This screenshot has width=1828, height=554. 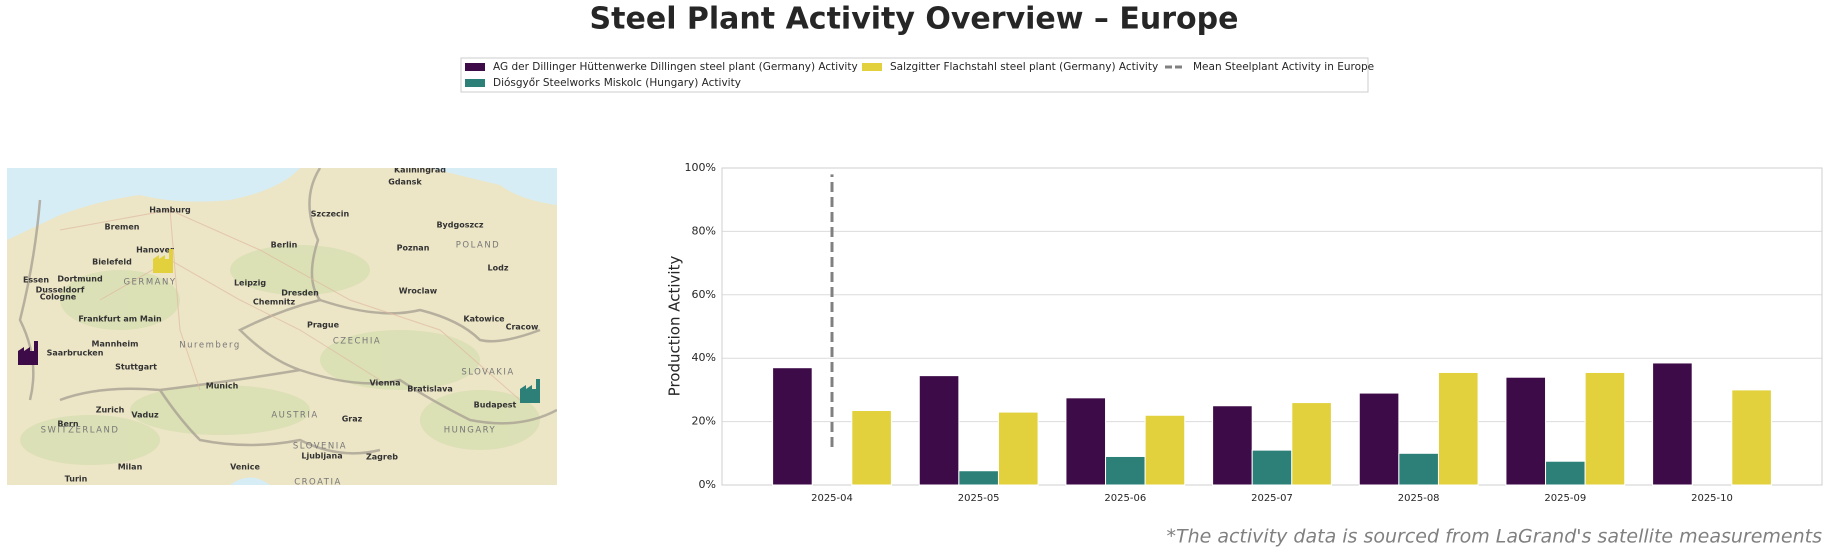 What do you see at coordinates (498, 268) in the screenshot?
I see `map-label: Lodz` at bounding box center [498, 268].